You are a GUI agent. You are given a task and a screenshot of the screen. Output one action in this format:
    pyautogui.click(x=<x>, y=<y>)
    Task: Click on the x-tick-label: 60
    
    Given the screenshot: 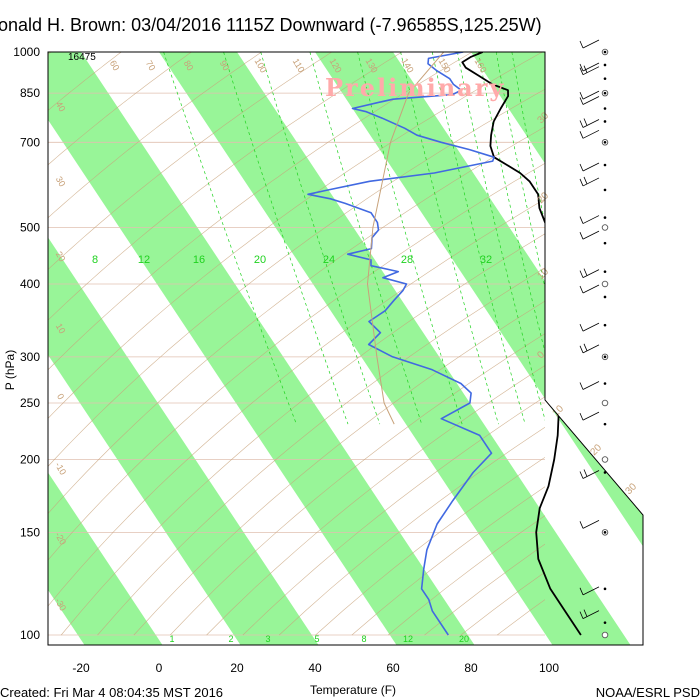 What is the action you would take?
    pyautogui.click(x=393, y=668)
    